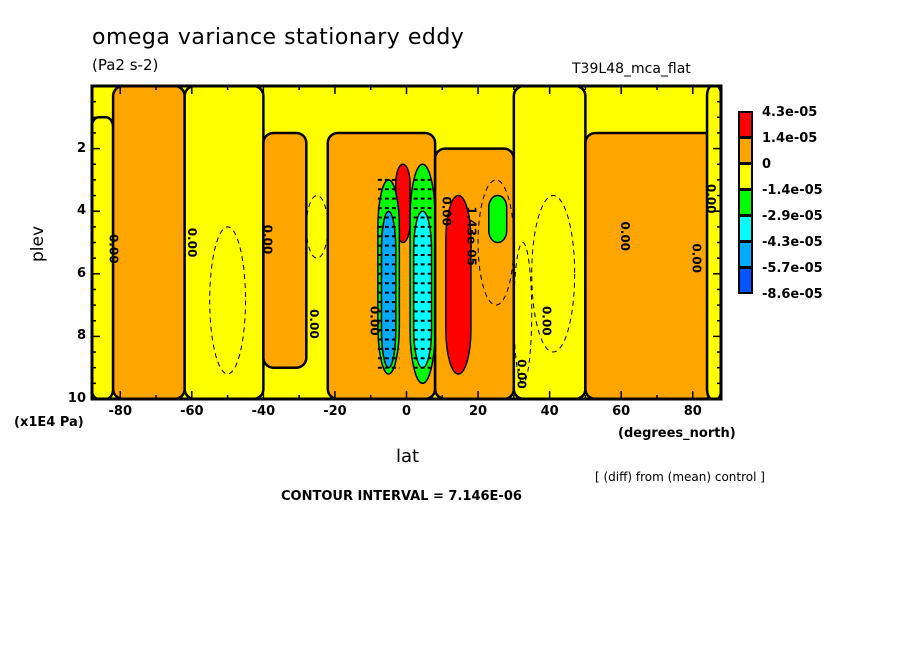 Image resolution: width=904 pixels, height=654 pixels. Describe the element at coordinates (621, 411) in the screenshot. I see `x-tick-label: 60` at that location.